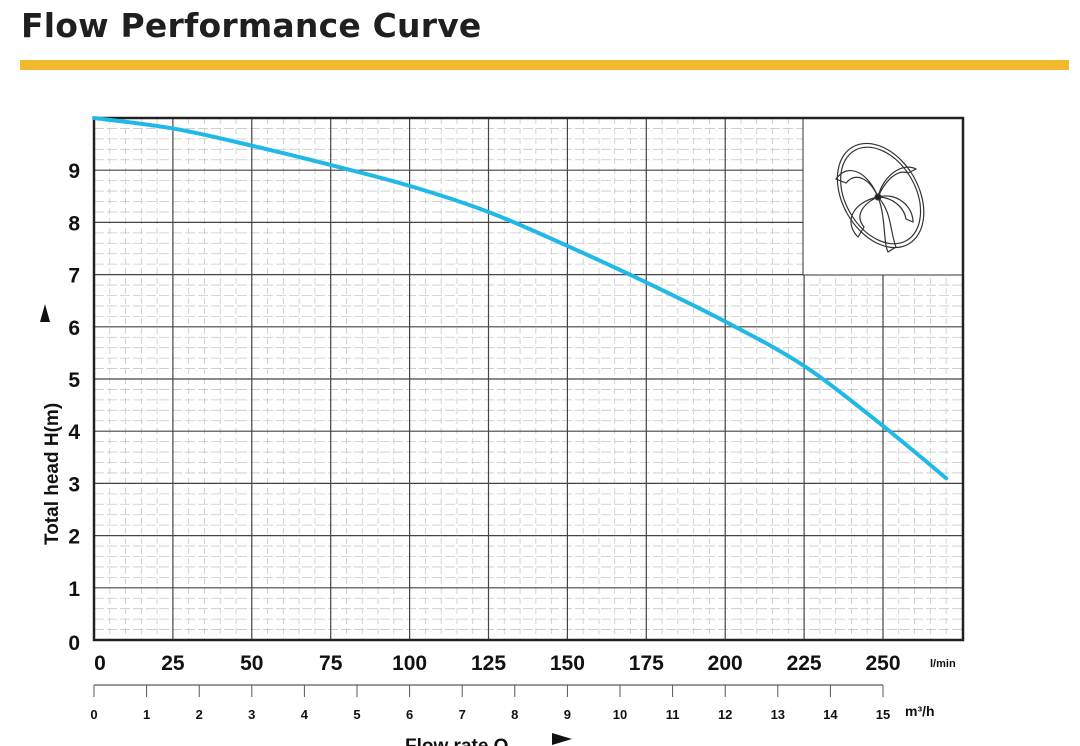 The width and height of the screenshot is (1080, 746). I want to click on x-tick-label: 100, so click(409, 663).